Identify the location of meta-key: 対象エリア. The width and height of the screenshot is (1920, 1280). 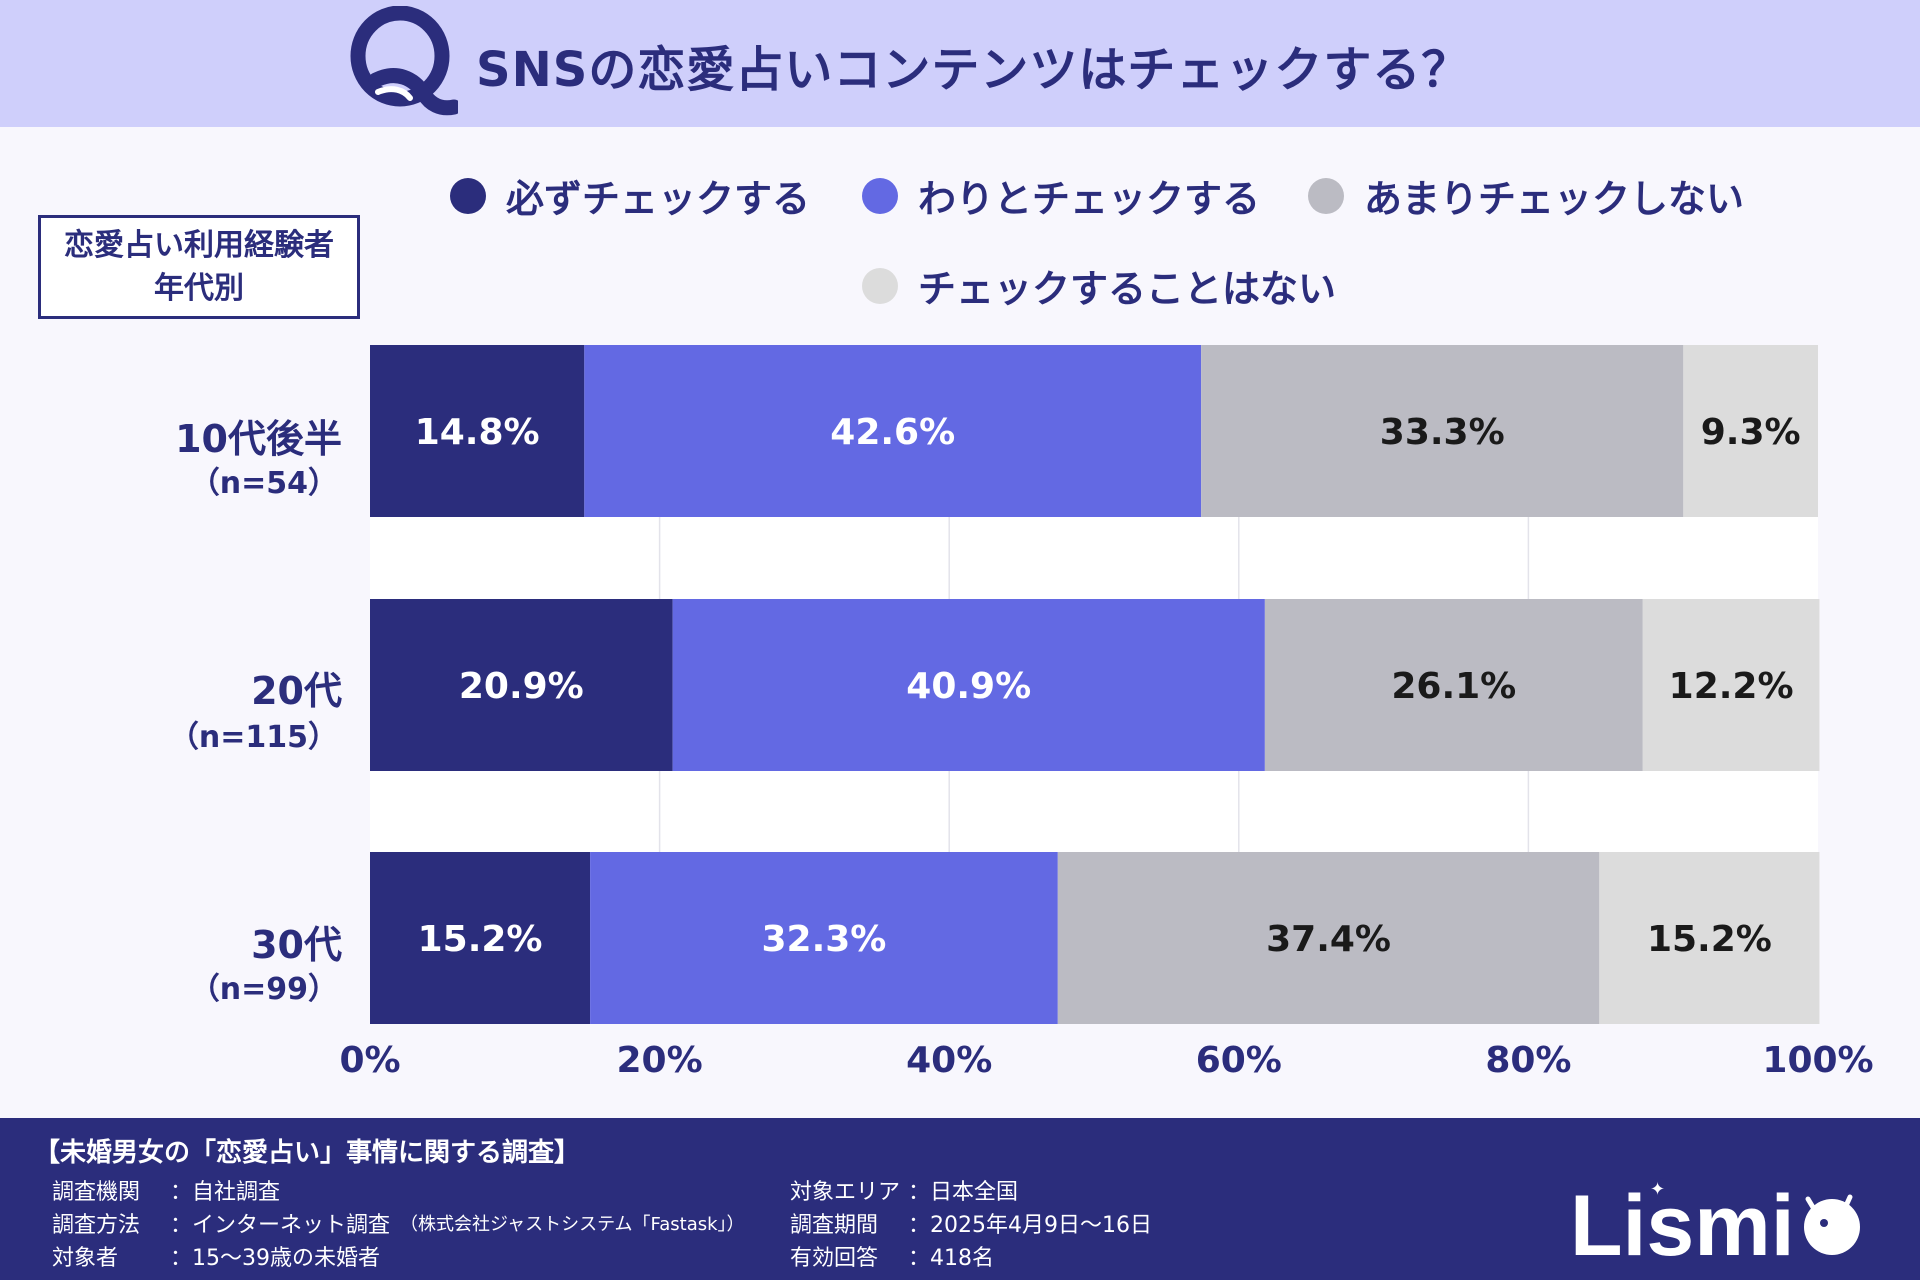
(845, 1192).